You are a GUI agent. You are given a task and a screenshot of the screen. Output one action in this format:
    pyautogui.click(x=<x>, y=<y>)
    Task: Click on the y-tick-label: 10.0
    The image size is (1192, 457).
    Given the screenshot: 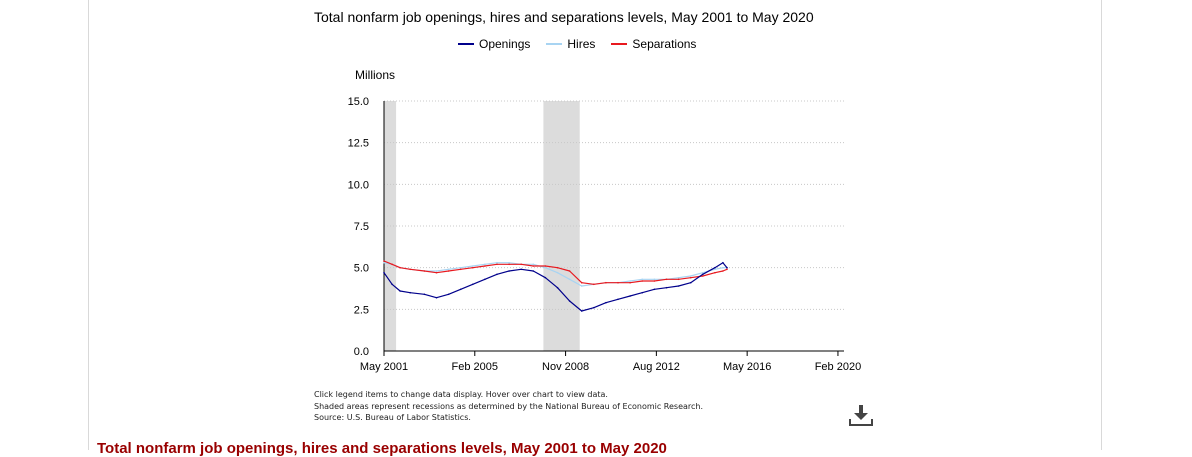 What is the action you would take?
    pyautogui.click(x=358, y=185)
    